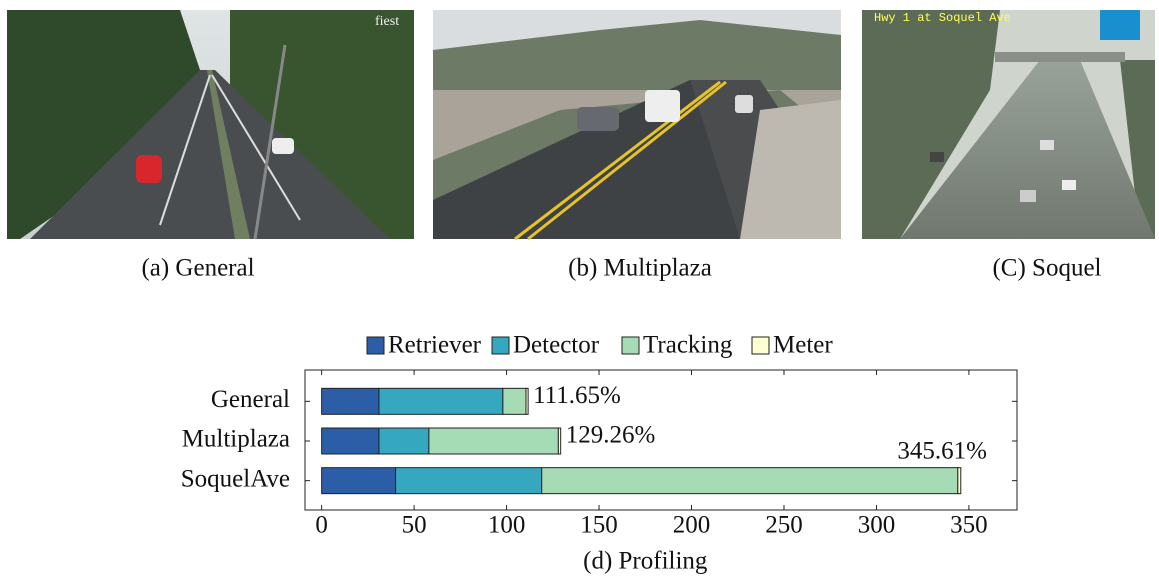  I want to click on x-tick-label: 0, so click(321, 525).